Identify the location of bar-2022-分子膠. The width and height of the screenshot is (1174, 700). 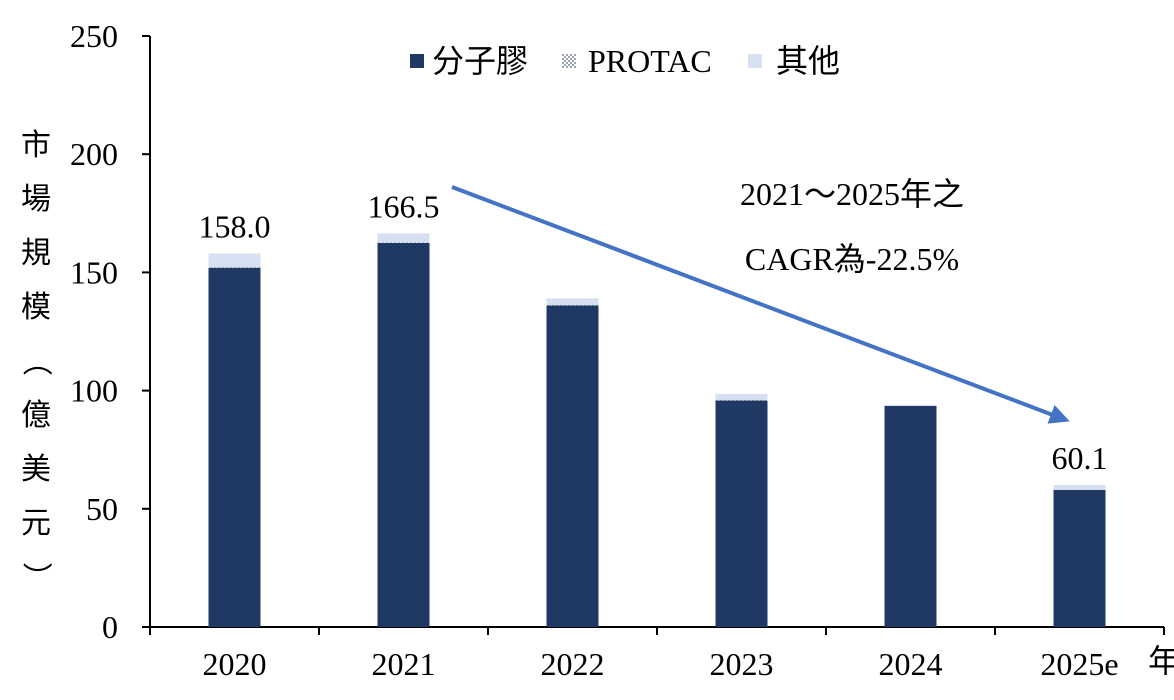
(572, 466).